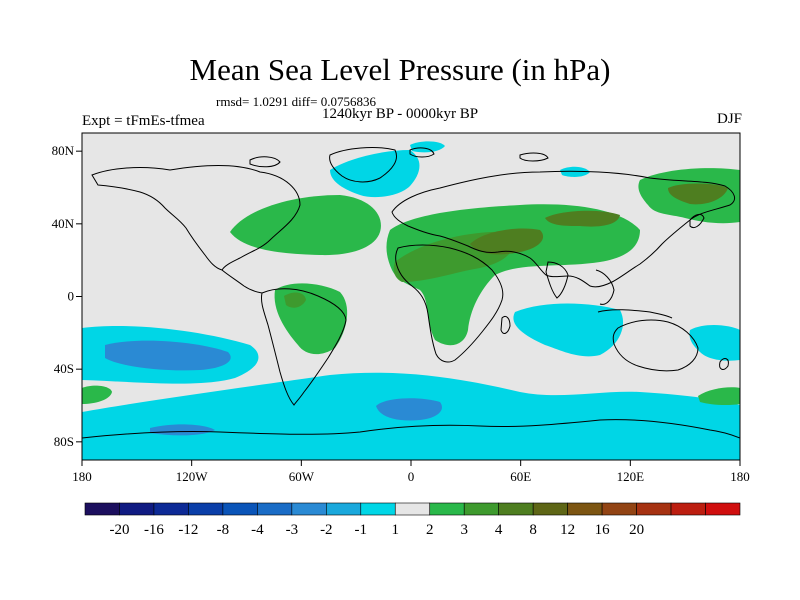 Image resolution: width=800 pixels, height=600 pixels. I want to click on colorbar-label: 4, so click(499, 530).